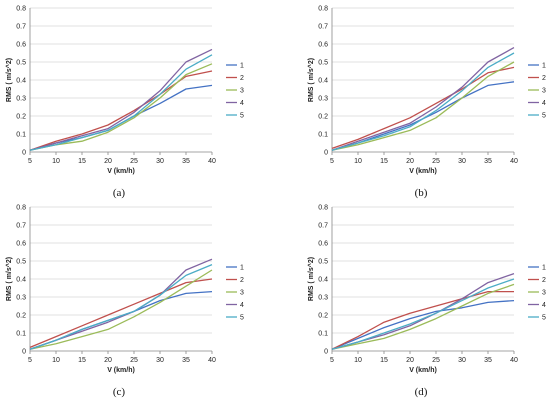 The image size is (550, 401). Describe the element at coordinates (421, 193) in the screenshot. I see `panel-caption: (b)` at that location.